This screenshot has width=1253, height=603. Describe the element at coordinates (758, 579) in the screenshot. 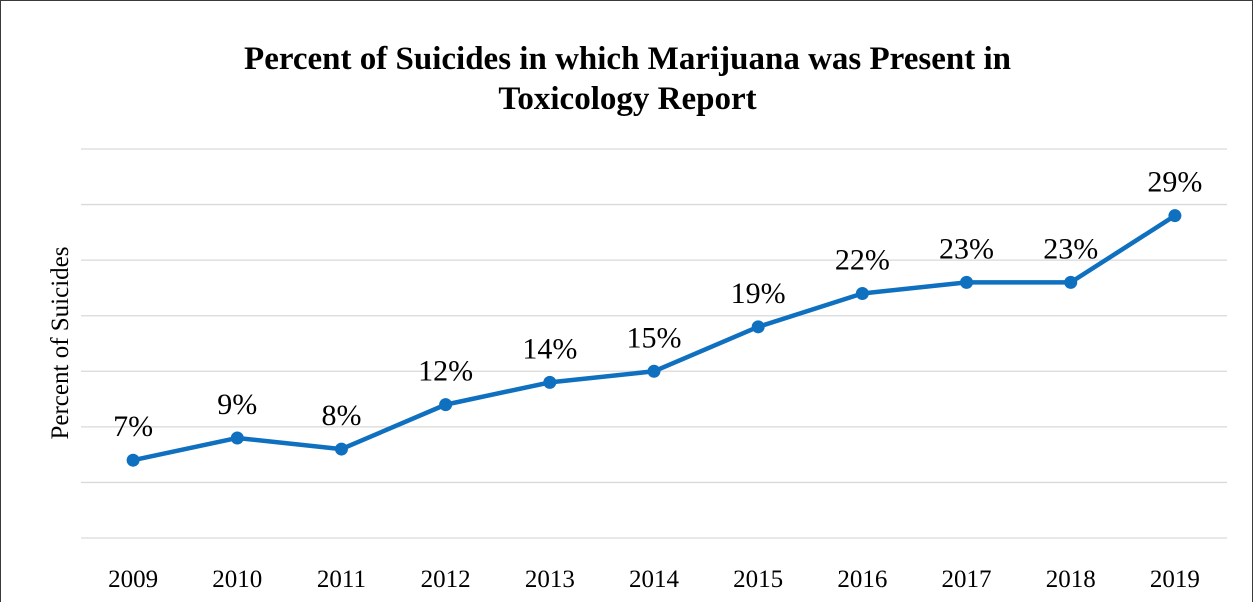

I see `x-tick-label: 2015` at that location.